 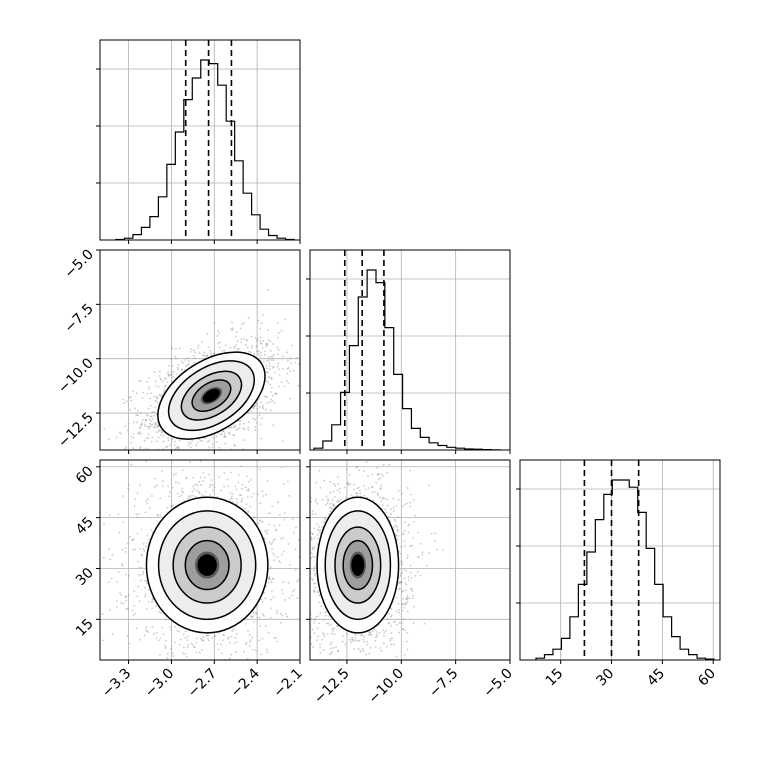 What do you see at coordinates (386, 687) in the screenshot?
I see `x-tick-label: −10.0` at bounding box center [386, 687].